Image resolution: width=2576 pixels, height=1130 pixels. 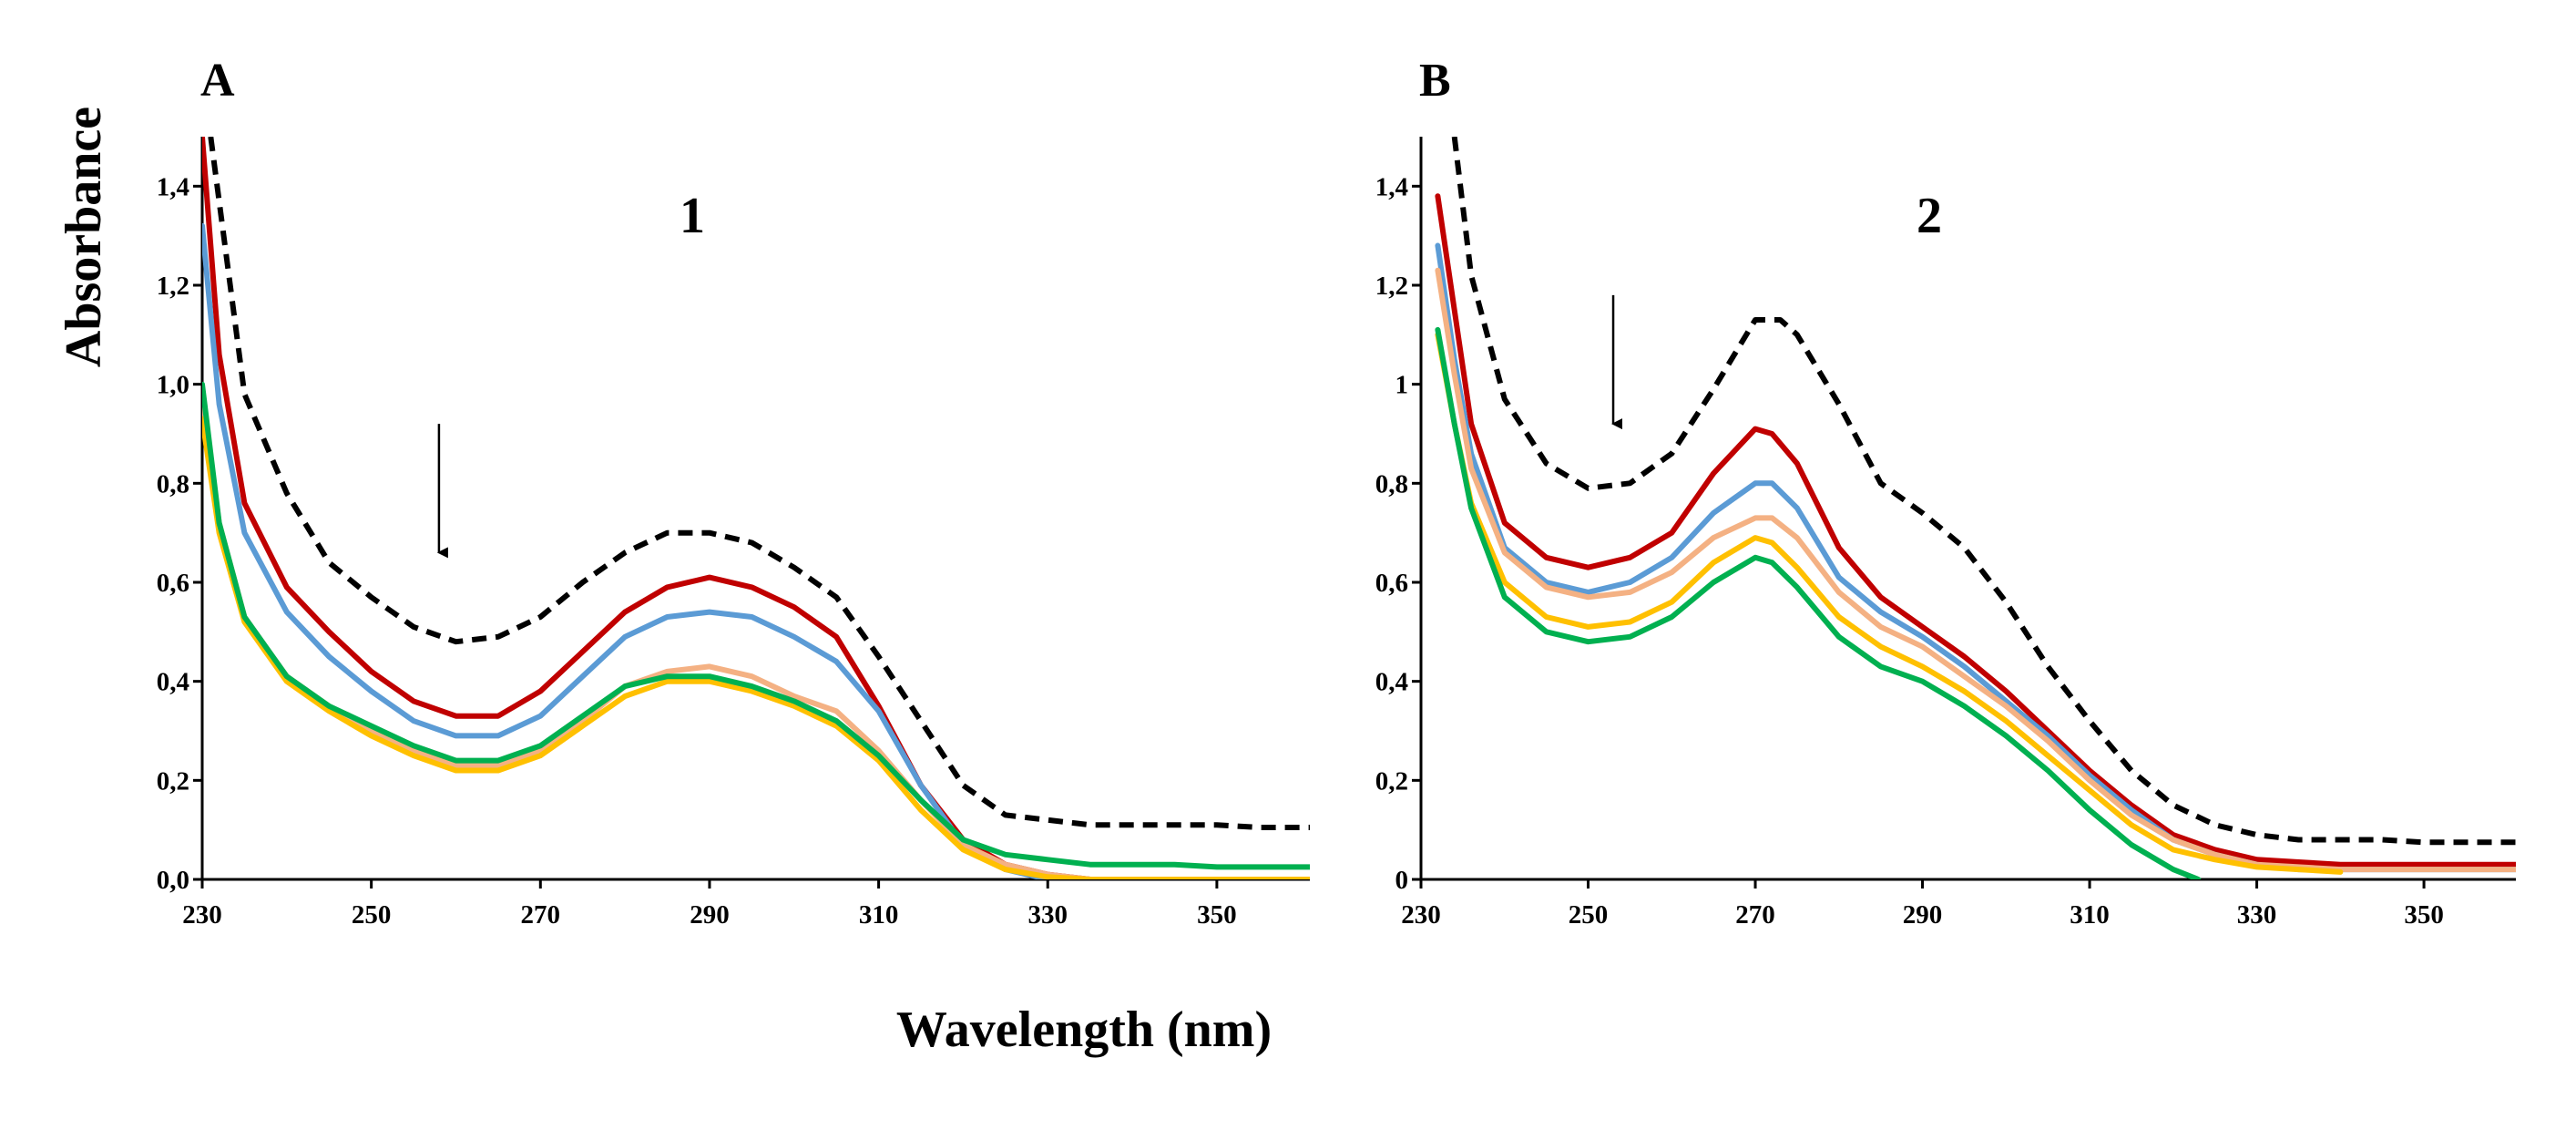 I want to click on panel-b-y-tick-label: 0,8, so click(x=1391, y=483).